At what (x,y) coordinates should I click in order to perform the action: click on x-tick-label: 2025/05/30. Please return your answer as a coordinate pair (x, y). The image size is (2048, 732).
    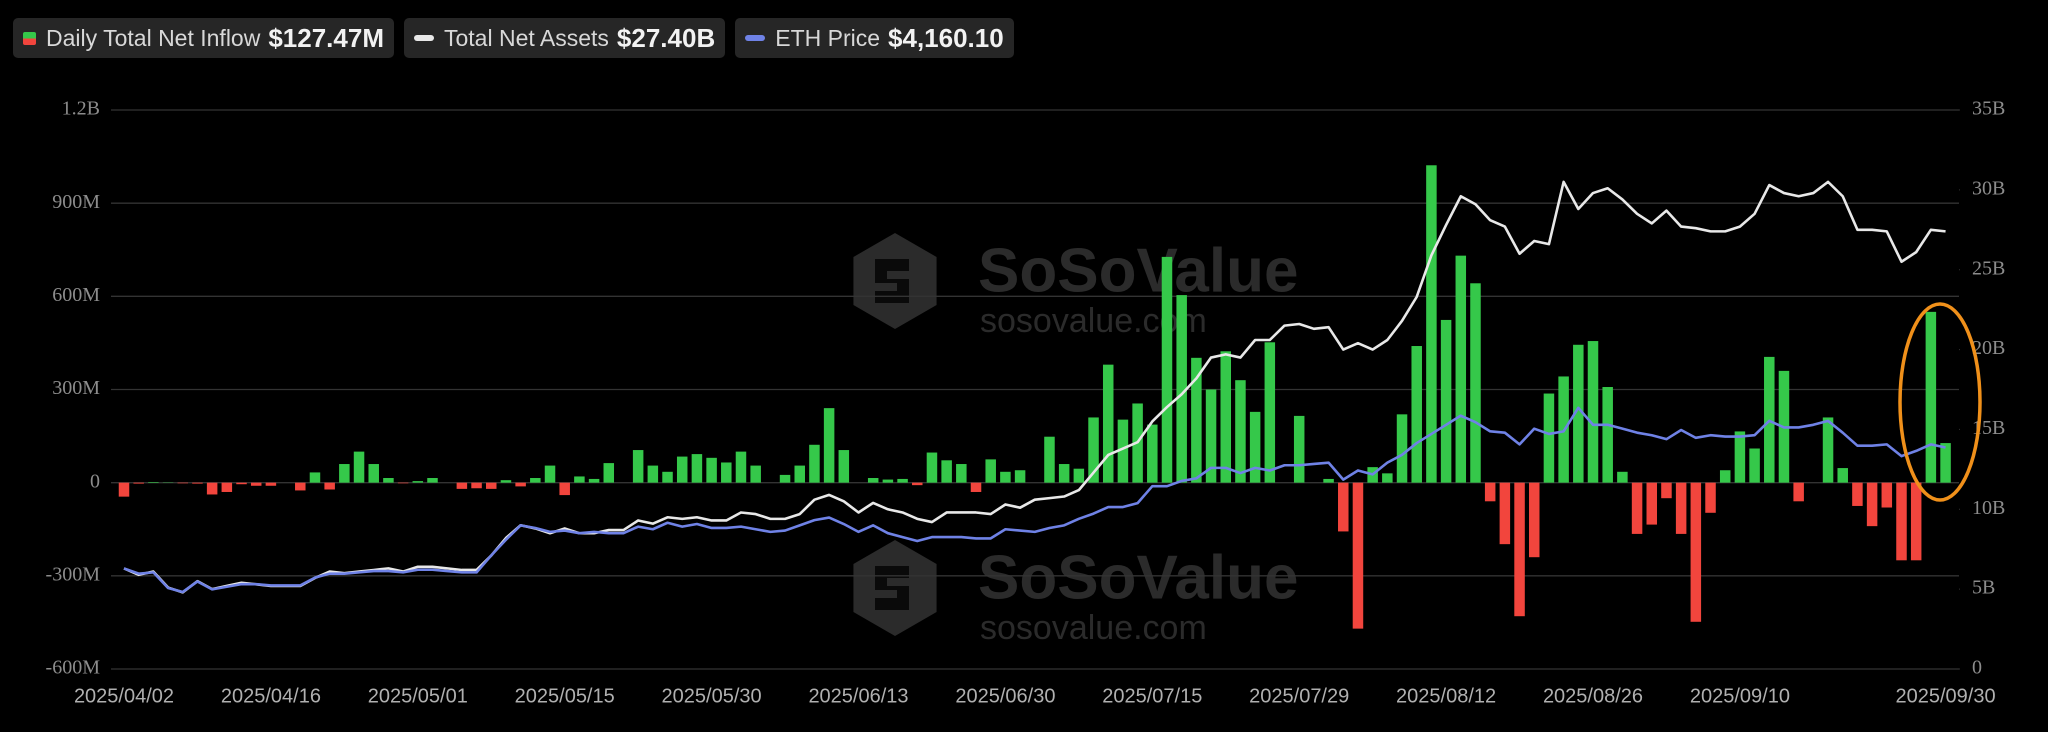
    Looking at the image, I should click on (712, 696).